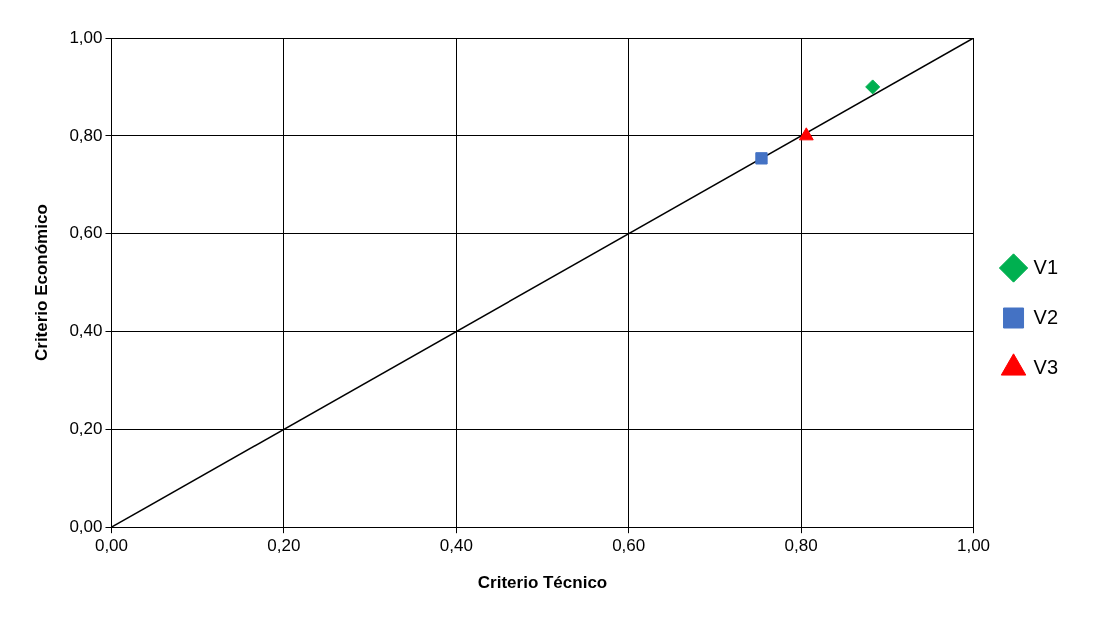 The image size is (1097, 639). I want to click on legend-label: V2, so click(1046, 316).